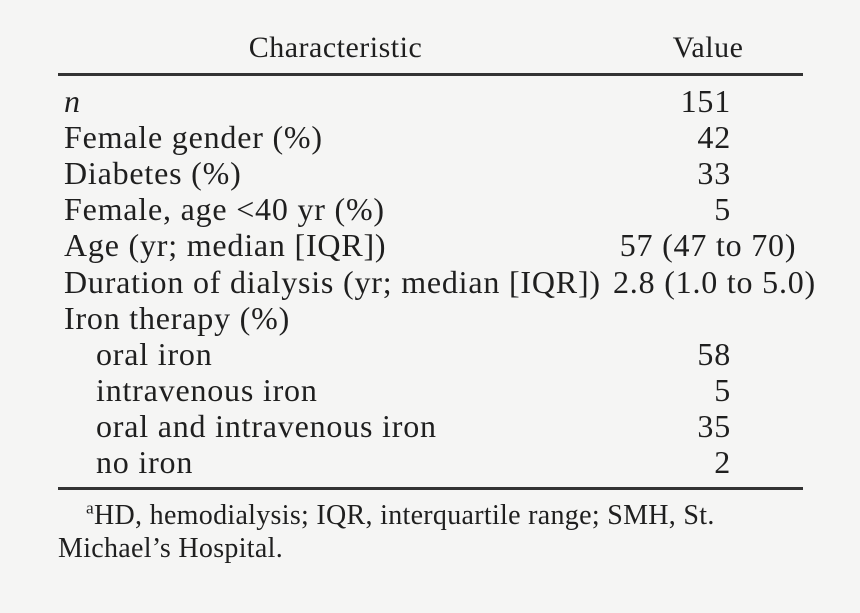 Image resolution: width=860 pixels, height=613 pixels. What do you see at coordinates (153, 172) in the screenshot?
I see `row-label: Diabetes (%)` at bounding box center [153, 172].